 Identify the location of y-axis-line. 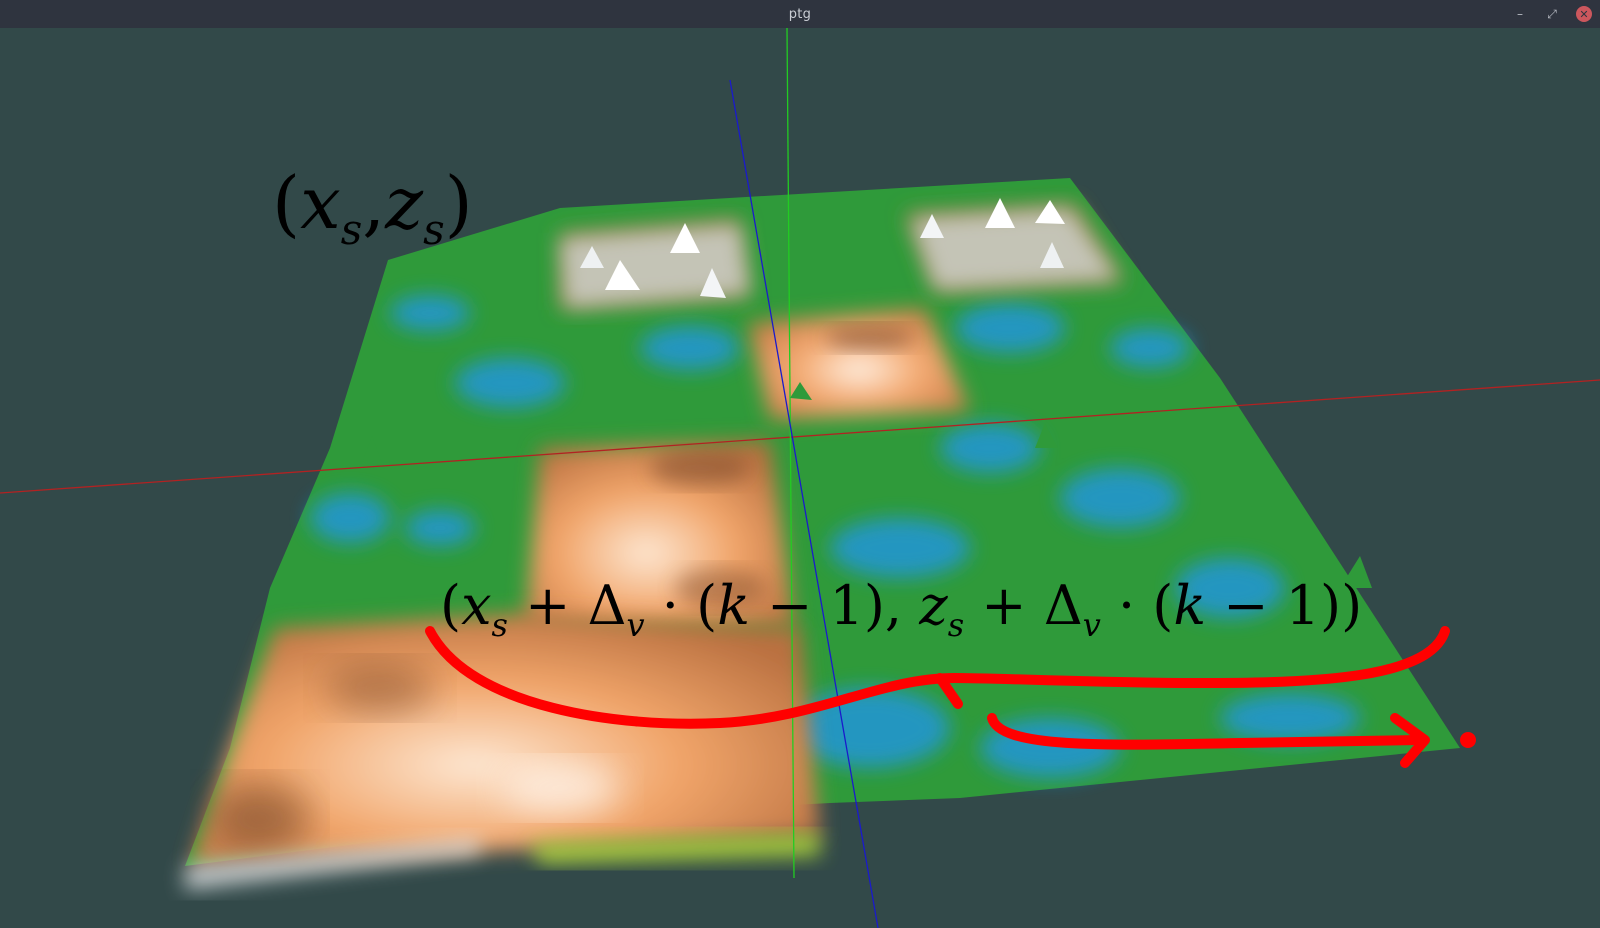
(790, 453).